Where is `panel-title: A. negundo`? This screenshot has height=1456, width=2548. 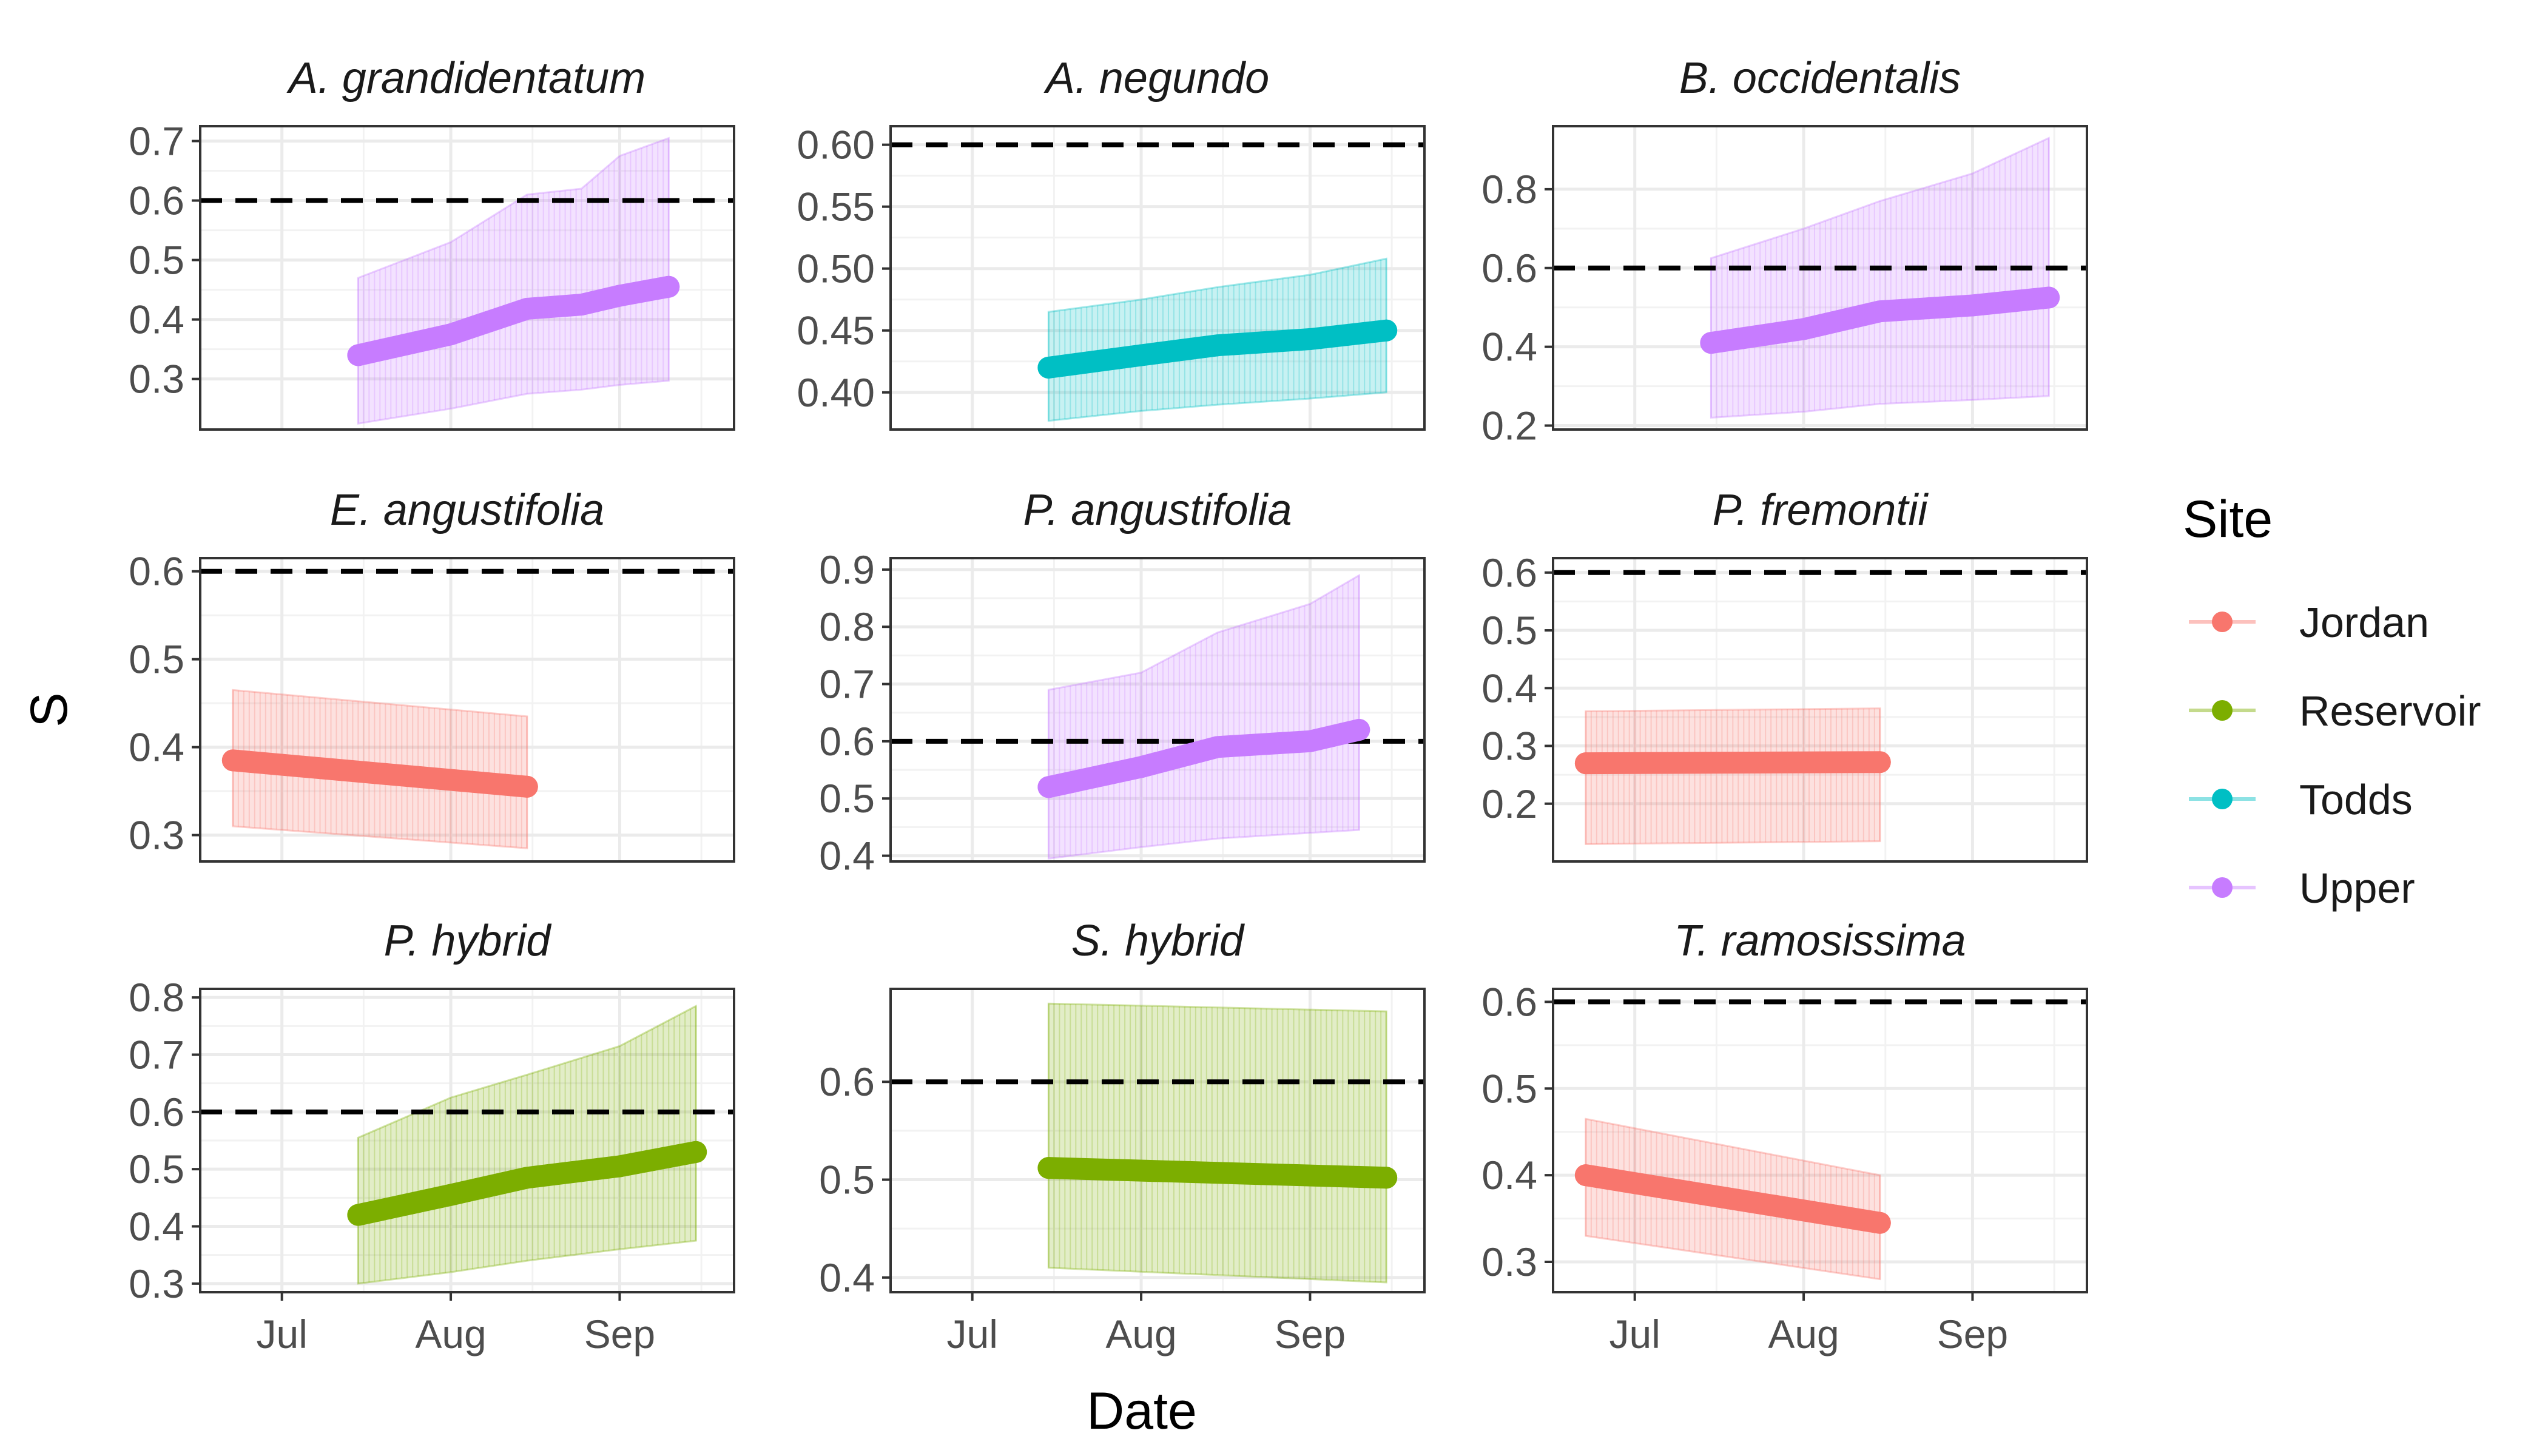 panel-title: A. negundo is located at coordinates (1156, 78).